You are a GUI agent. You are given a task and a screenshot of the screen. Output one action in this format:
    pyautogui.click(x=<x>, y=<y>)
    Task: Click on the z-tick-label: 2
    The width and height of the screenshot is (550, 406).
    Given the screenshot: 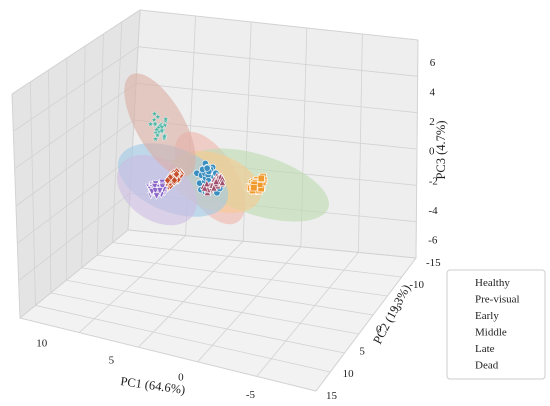 What is the action you would take?
    pyautogui.click(x=432, y=122)
    